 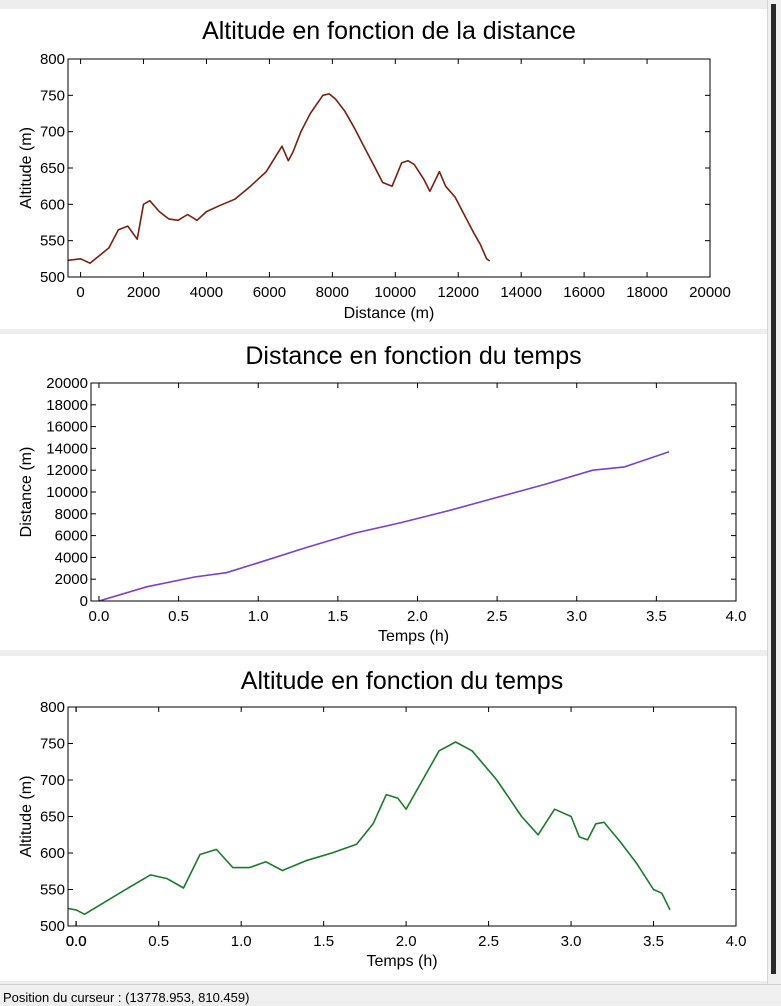 What do you see at coordinates (390, 4) in the screenshot?
I see `window-top-strip` at bounding box center [390, 4].